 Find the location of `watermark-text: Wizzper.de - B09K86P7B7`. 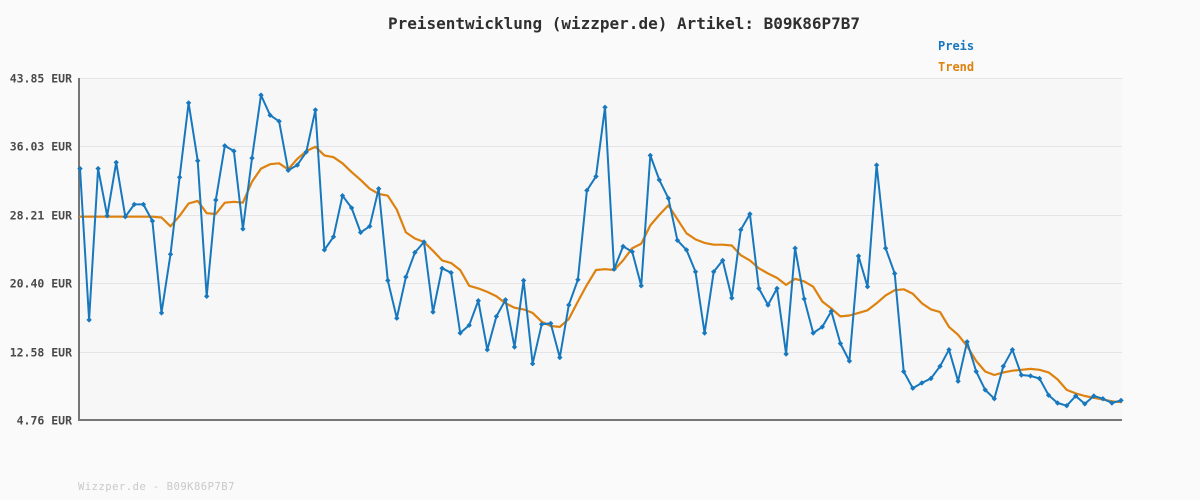

watermark-text: Wizzper.de - B09K86P7B7 is located at coordinates (156, 487).